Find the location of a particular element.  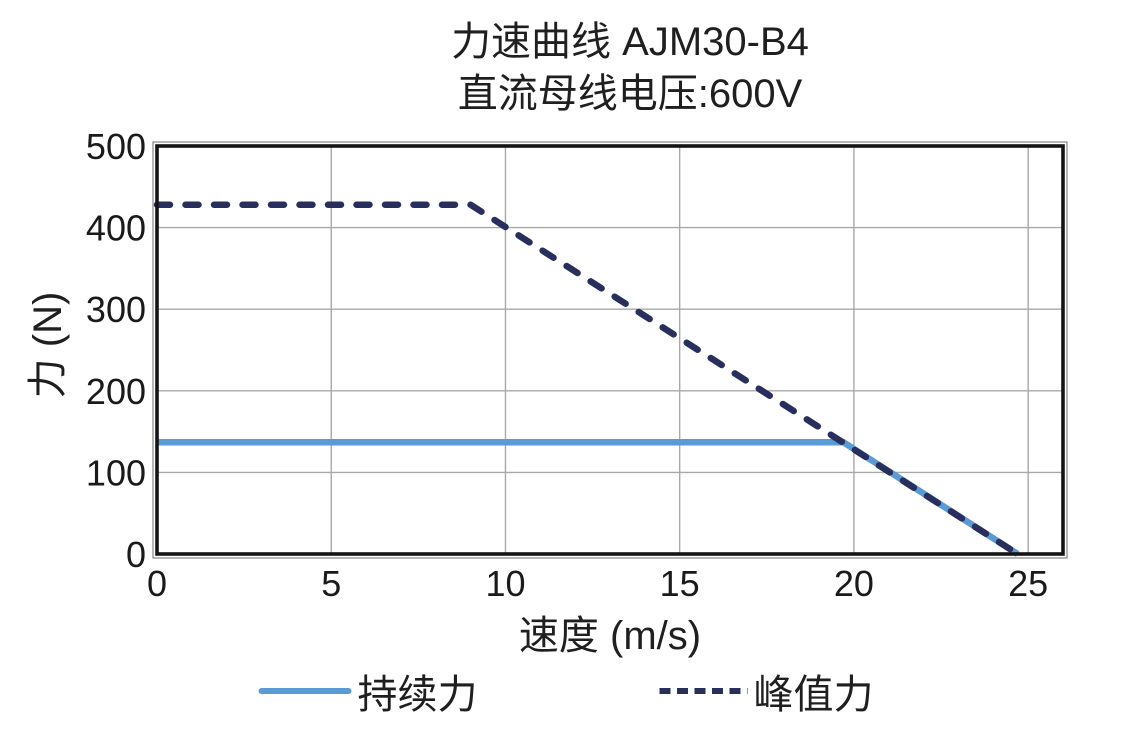

y-tick-label-400: 400 is located at coordinates (116, 228).